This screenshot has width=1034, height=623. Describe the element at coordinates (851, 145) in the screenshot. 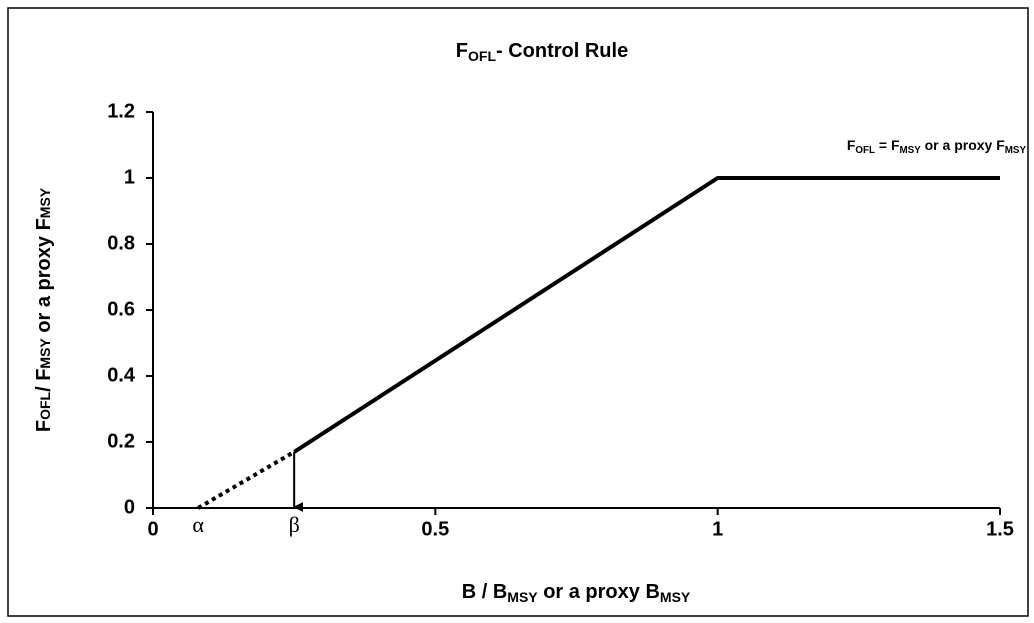

I see `annotation-part: F` at that location.